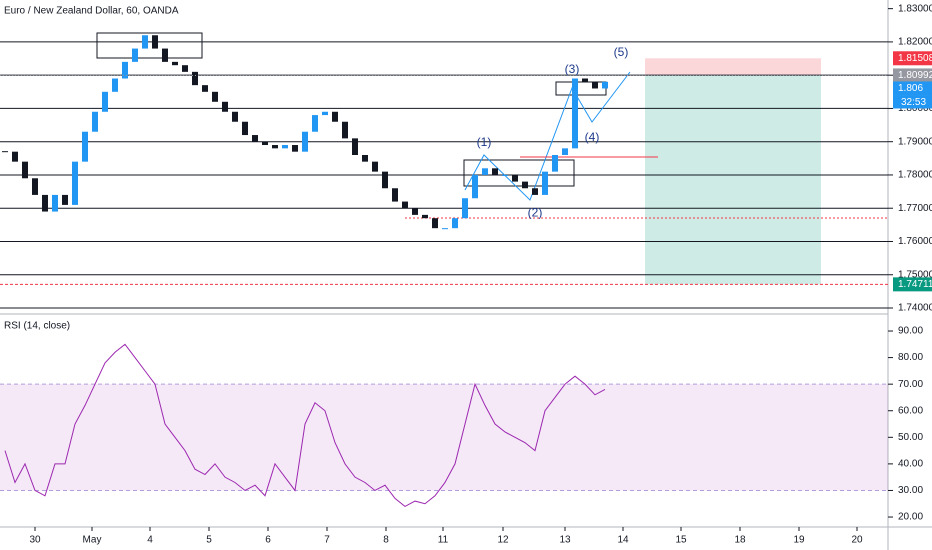 The height and width of the screenshot is (550, 932). What do you see at coordinates (268, 540) in the screenshot?
I see `x-tick-label: 6` at bounding box center [268, 540].